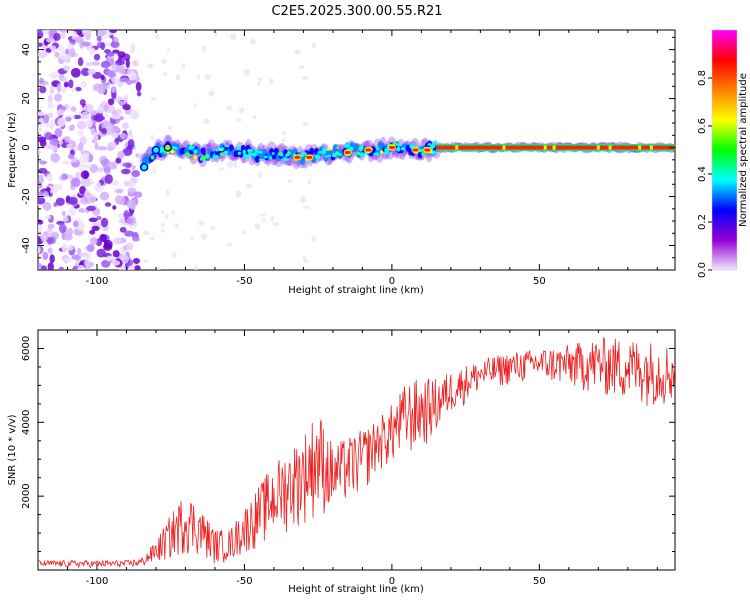  What do you see at coordinates (356, 589) in the screenshot?
I see `snr-xlabel: Height of straight line (km)` at bounding box center [356, 589].